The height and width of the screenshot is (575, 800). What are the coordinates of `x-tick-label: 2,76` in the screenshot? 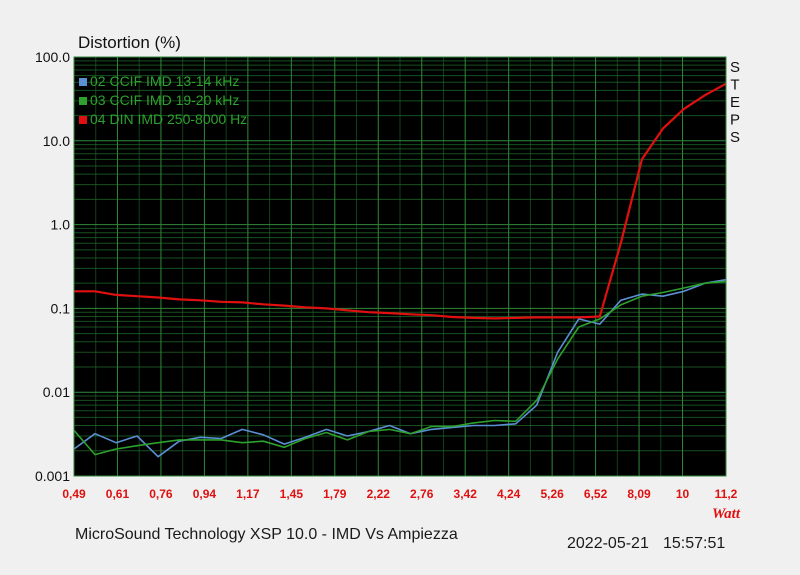 It's located at (422, 494).